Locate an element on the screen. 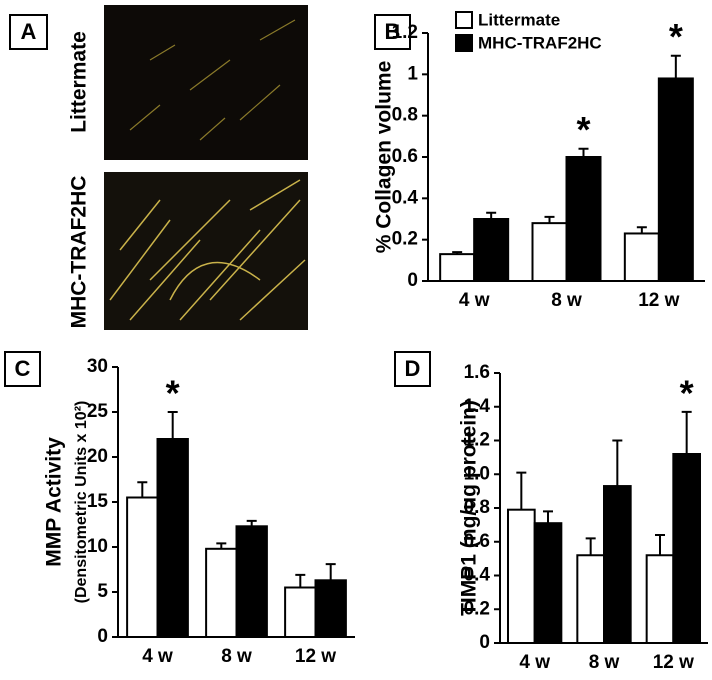 The height and width of the screenshot is (680, 712). y-axis-label: (Densitometric Units x 10²) is located at coordinates (81, 502).